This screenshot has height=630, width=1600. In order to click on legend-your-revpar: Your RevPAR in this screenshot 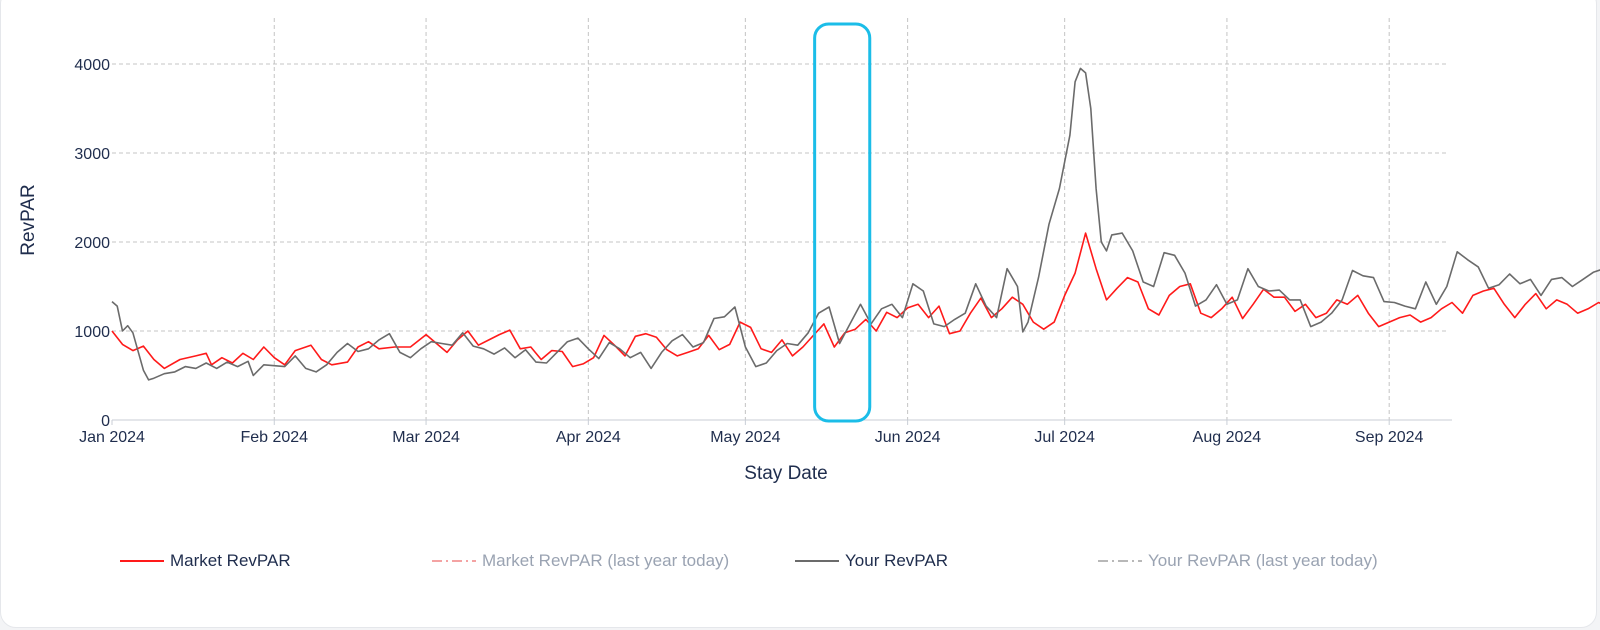, I will do `click(871, 561)`.